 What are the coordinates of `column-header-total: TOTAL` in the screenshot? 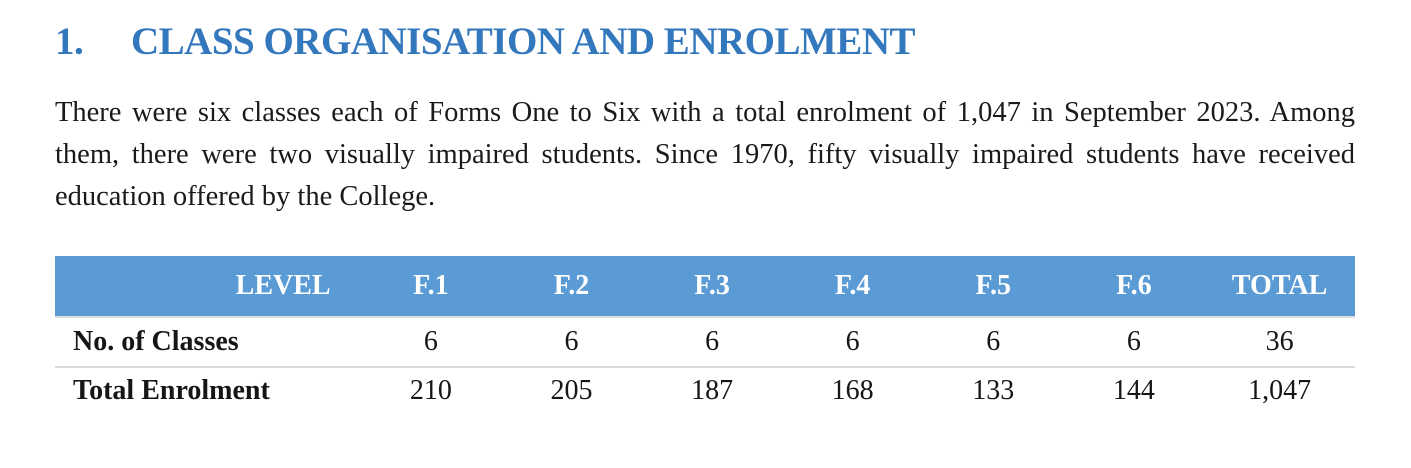 It's located at (1279, 287).